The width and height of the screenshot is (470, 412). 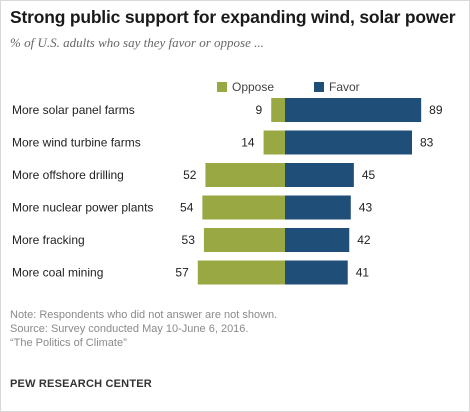 What do you see at coordinates (363, 273) in the screenshot?
I see `favor-value-label: 41` at bounding box center [363, 273].